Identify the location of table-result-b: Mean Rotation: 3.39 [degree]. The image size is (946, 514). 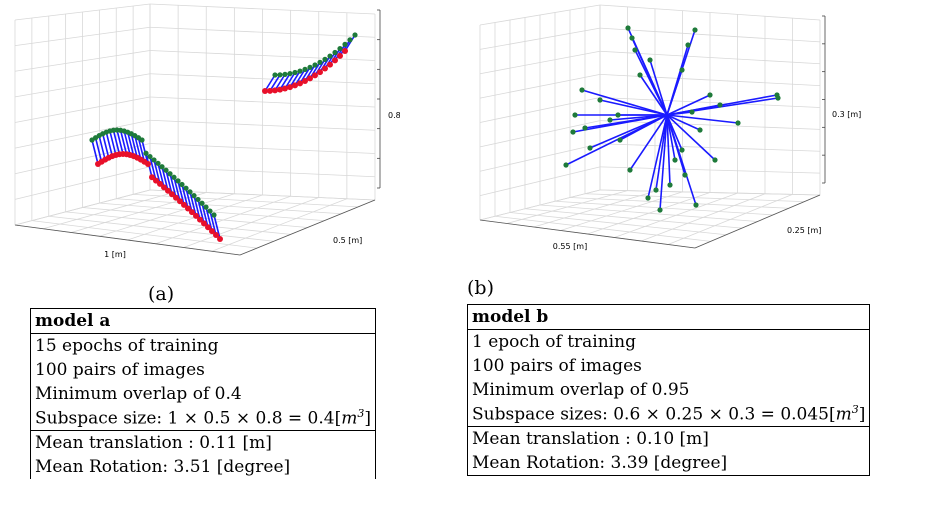
(668, 463).